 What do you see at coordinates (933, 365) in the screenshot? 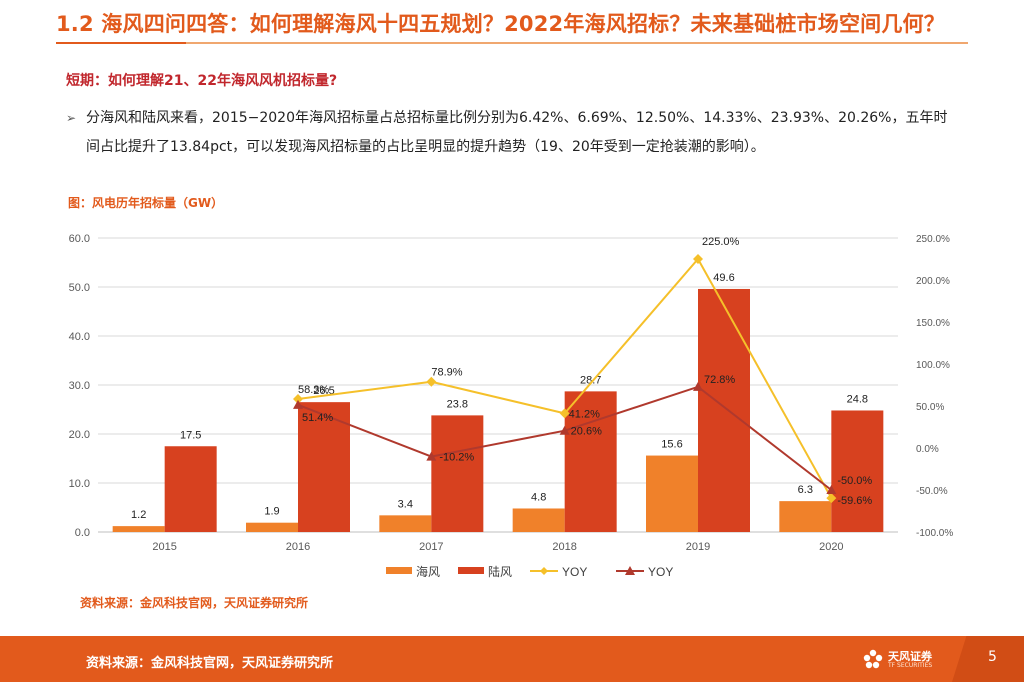
I see `y-right-tick-label: 100.0%` at bounding box center [933, 365].